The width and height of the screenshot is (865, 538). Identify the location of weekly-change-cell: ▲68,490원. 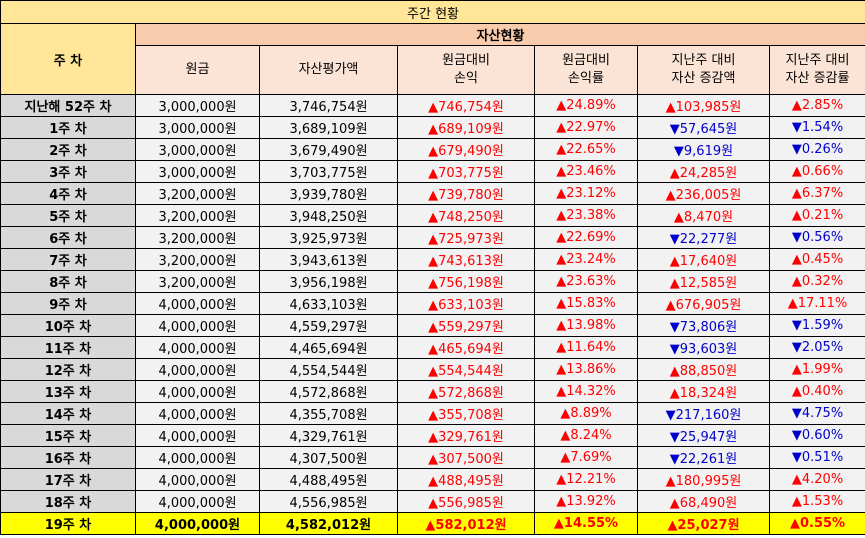
(703, 501).